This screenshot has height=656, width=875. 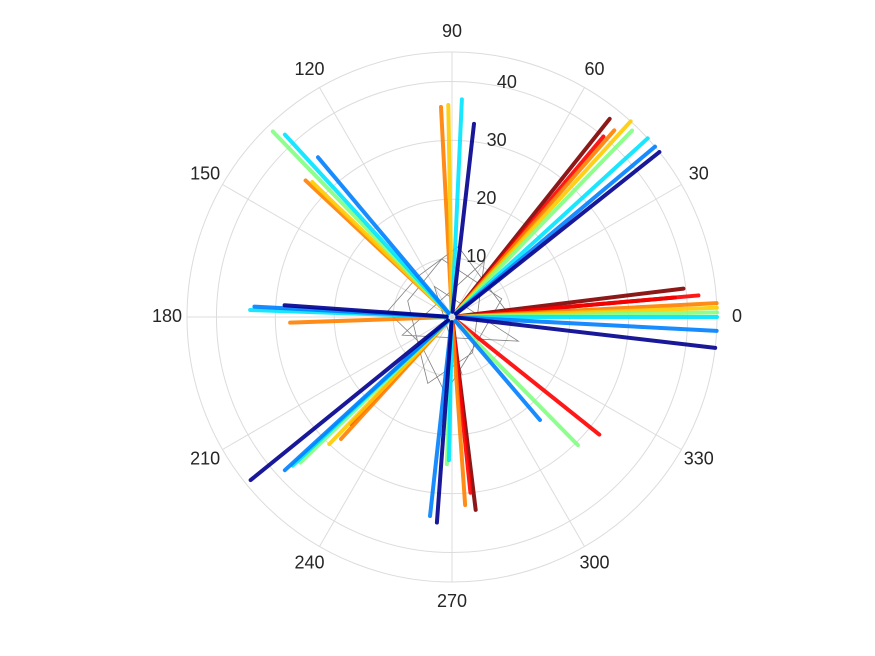 I want to click on theta-tick-label: 90, so click(x=452, y=31).